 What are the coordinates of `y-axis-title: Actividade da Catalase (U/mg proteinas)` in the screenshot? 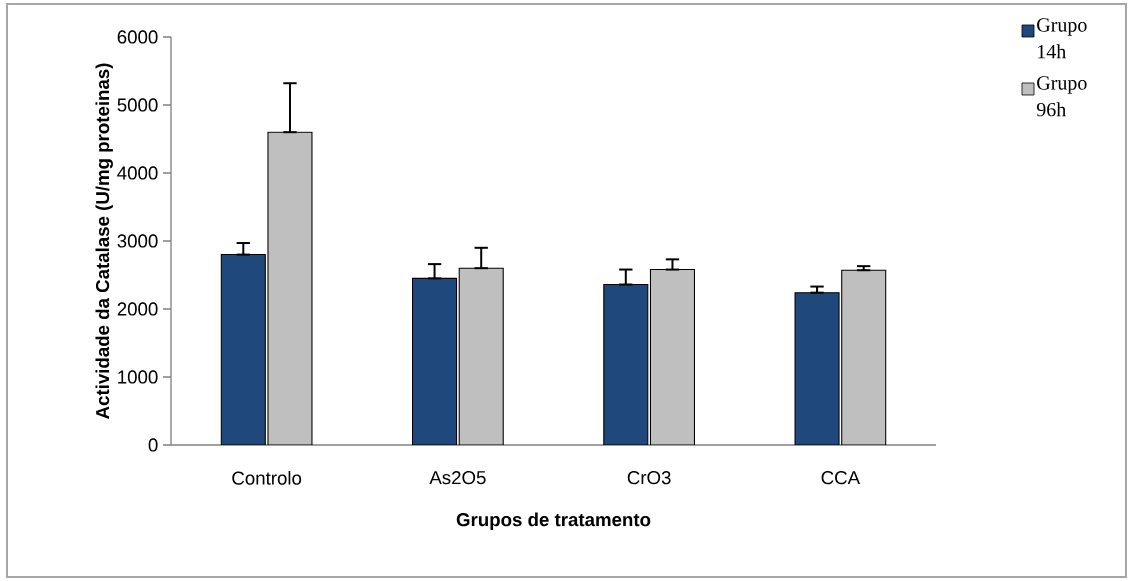 It's located at (104, 241).